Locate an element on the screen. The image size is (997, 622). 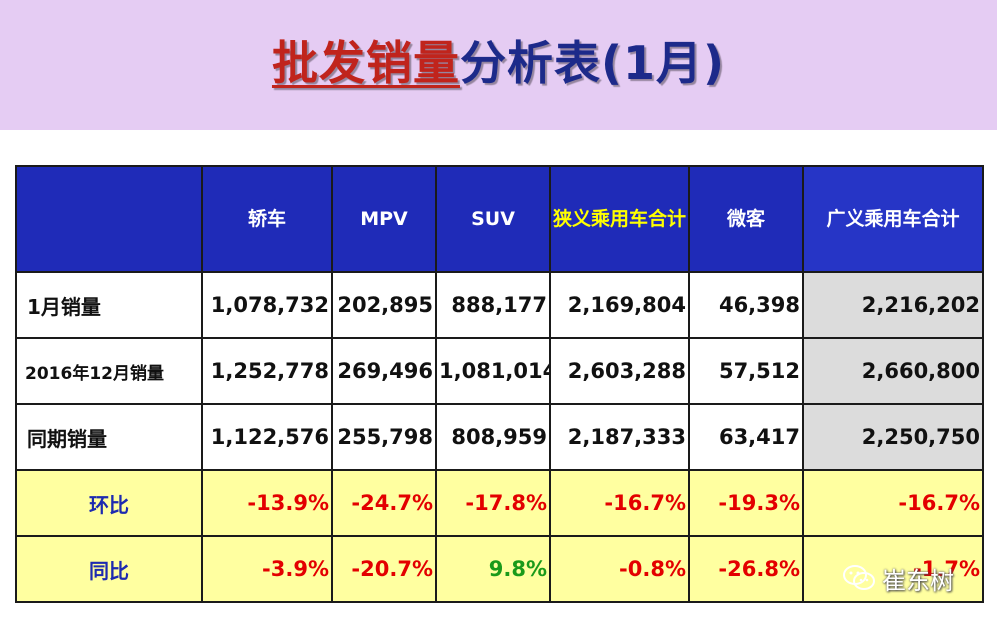
row-label: 1月销量 is located at coordinates (109, 305).